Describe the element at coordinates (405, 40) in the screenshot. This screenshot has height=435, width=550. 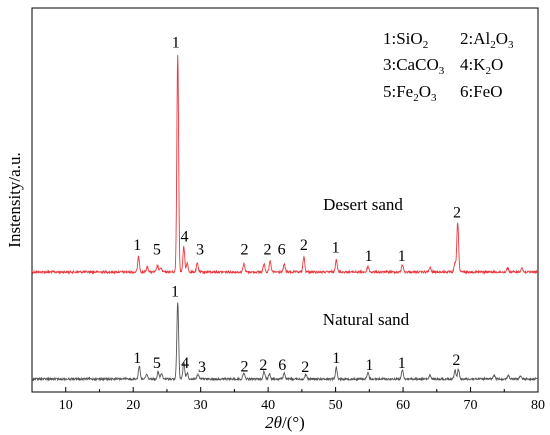
I see `legend-entry: 1:SiO2` at that location.